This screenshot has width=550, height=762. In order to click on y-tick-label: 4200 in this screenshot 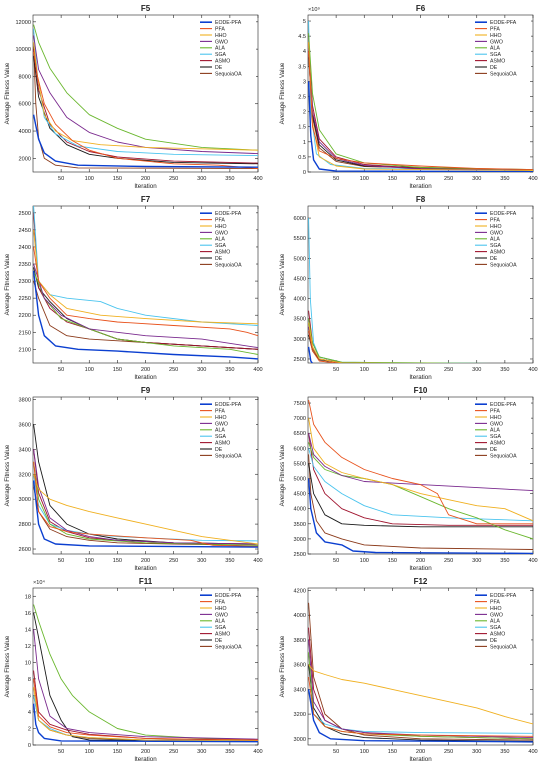, I will do `click(300, 591)`.